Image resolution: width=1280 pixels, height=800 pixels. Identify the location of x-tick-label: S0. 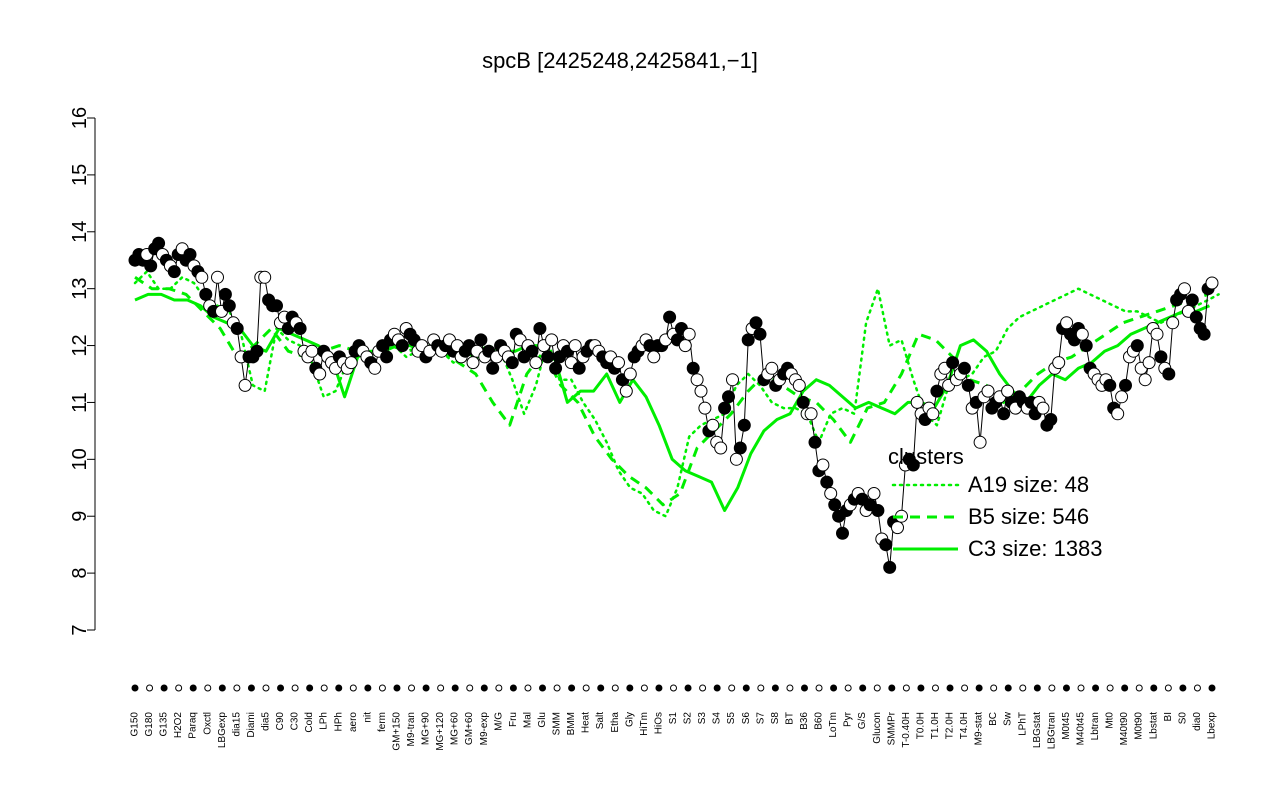
(1182, 718).